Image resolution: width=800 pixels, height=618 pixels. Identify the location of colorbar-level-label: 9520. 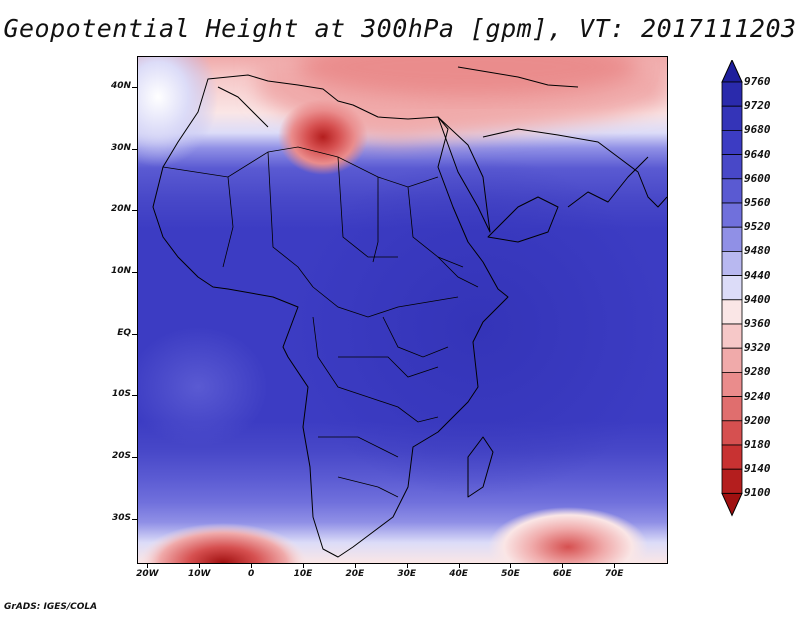
(757, 227).